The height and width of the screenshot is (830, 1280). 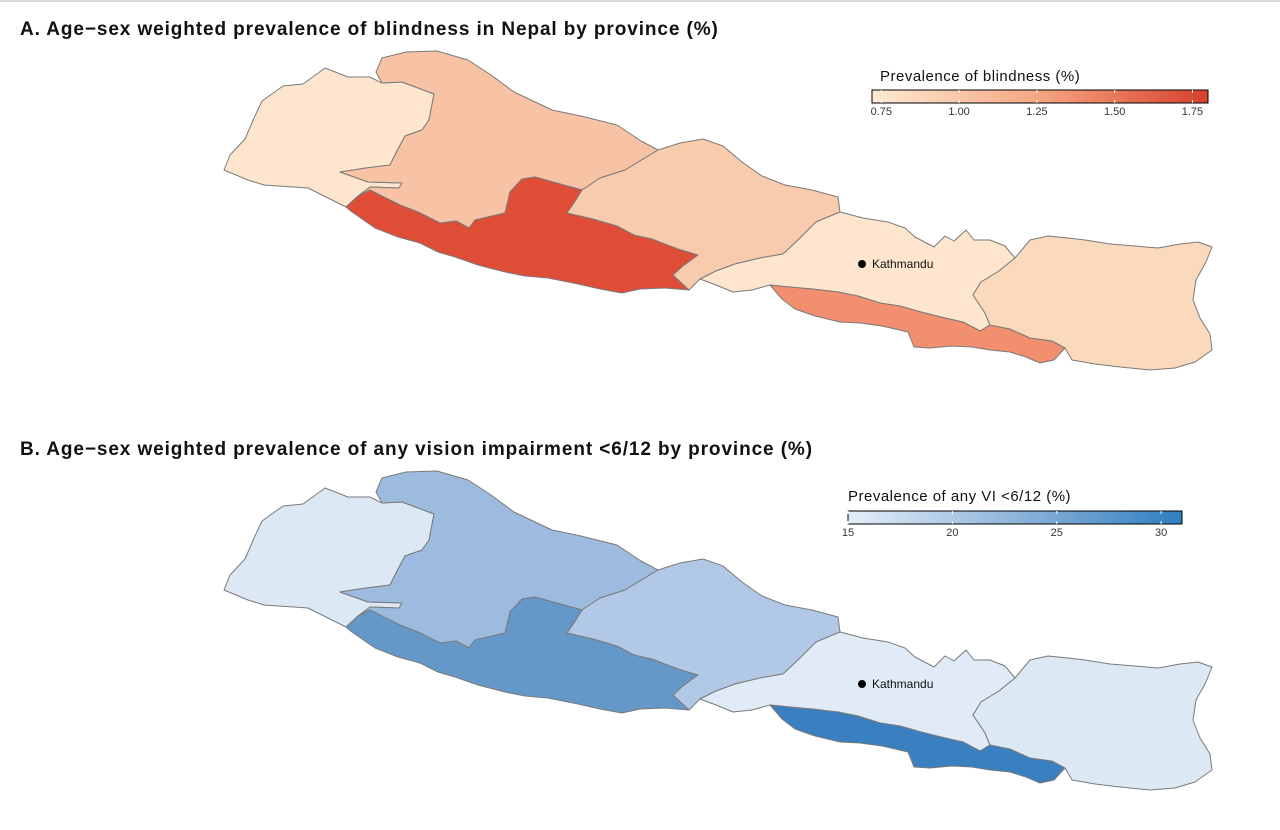 I want to click on legend-tick-label: 25, so click(x=1057, y=533).